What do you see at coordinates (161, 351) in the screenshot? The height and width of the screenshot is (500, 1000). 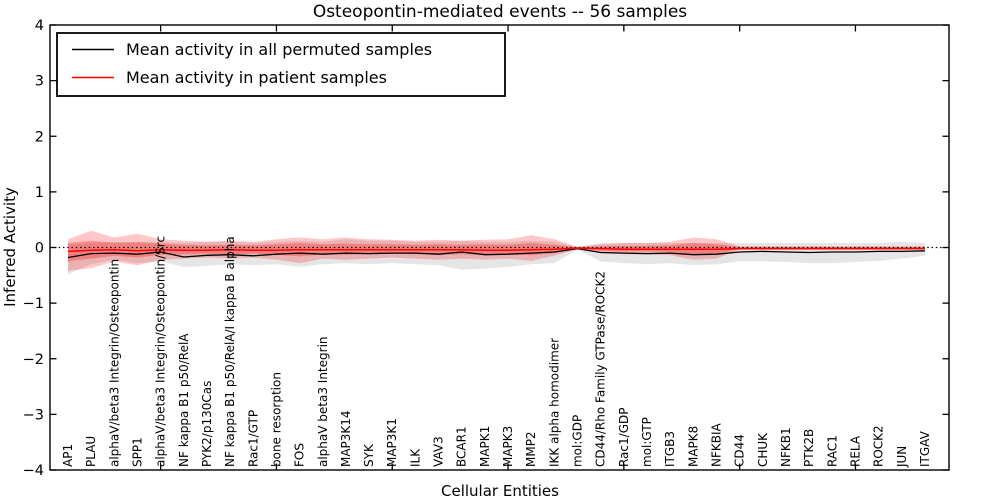 I see `x-category-label: alphaV/beta3 Integrin/Osteopontin/Src` at bounding box center [161, 351].